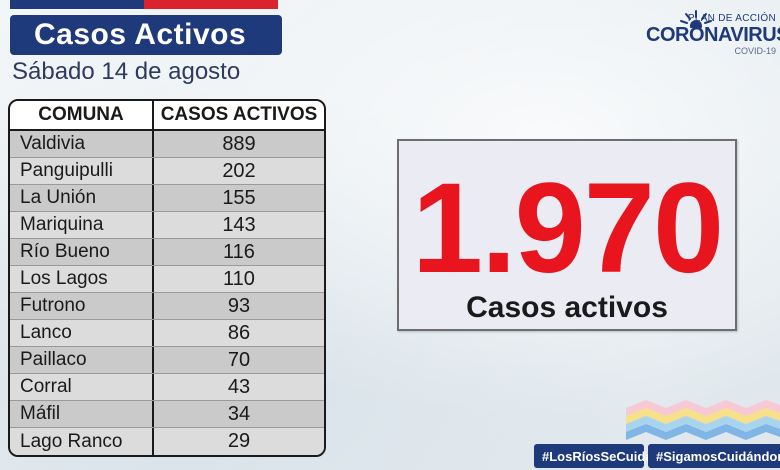 This screenshot has width=780, height=470. Describe the element at coordinates (593, 456) in the screenshot. I see `hashtag-los-rios: #LosRíosSeCuida` at that location.